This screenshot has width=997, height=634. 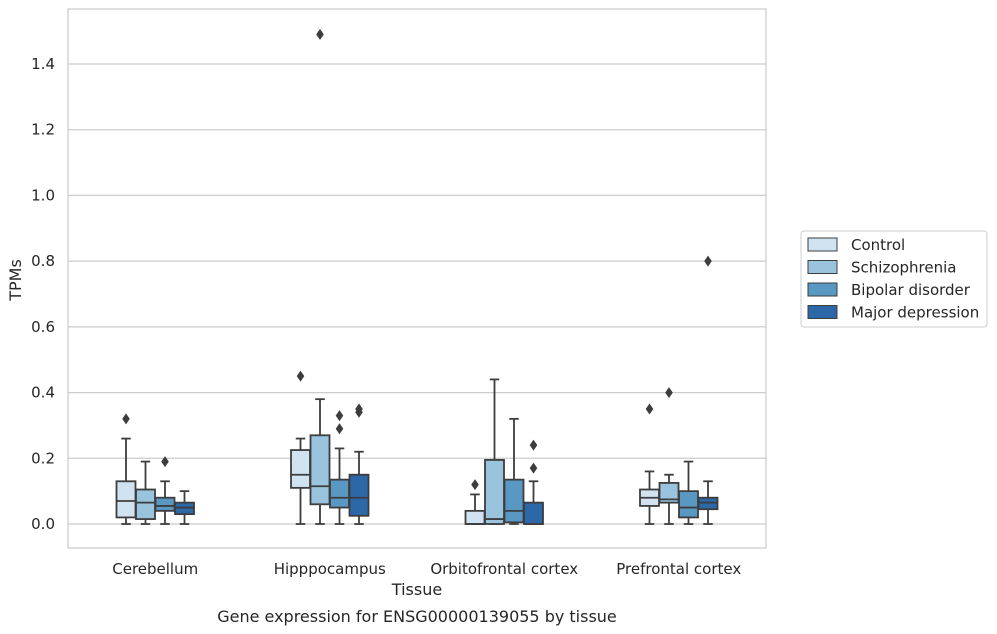 I want to click on y-axis-ticks: 0.0 0.2 0.4 0.6 0.8 1.0 1.2 1.4, so click(x=43, y=294).